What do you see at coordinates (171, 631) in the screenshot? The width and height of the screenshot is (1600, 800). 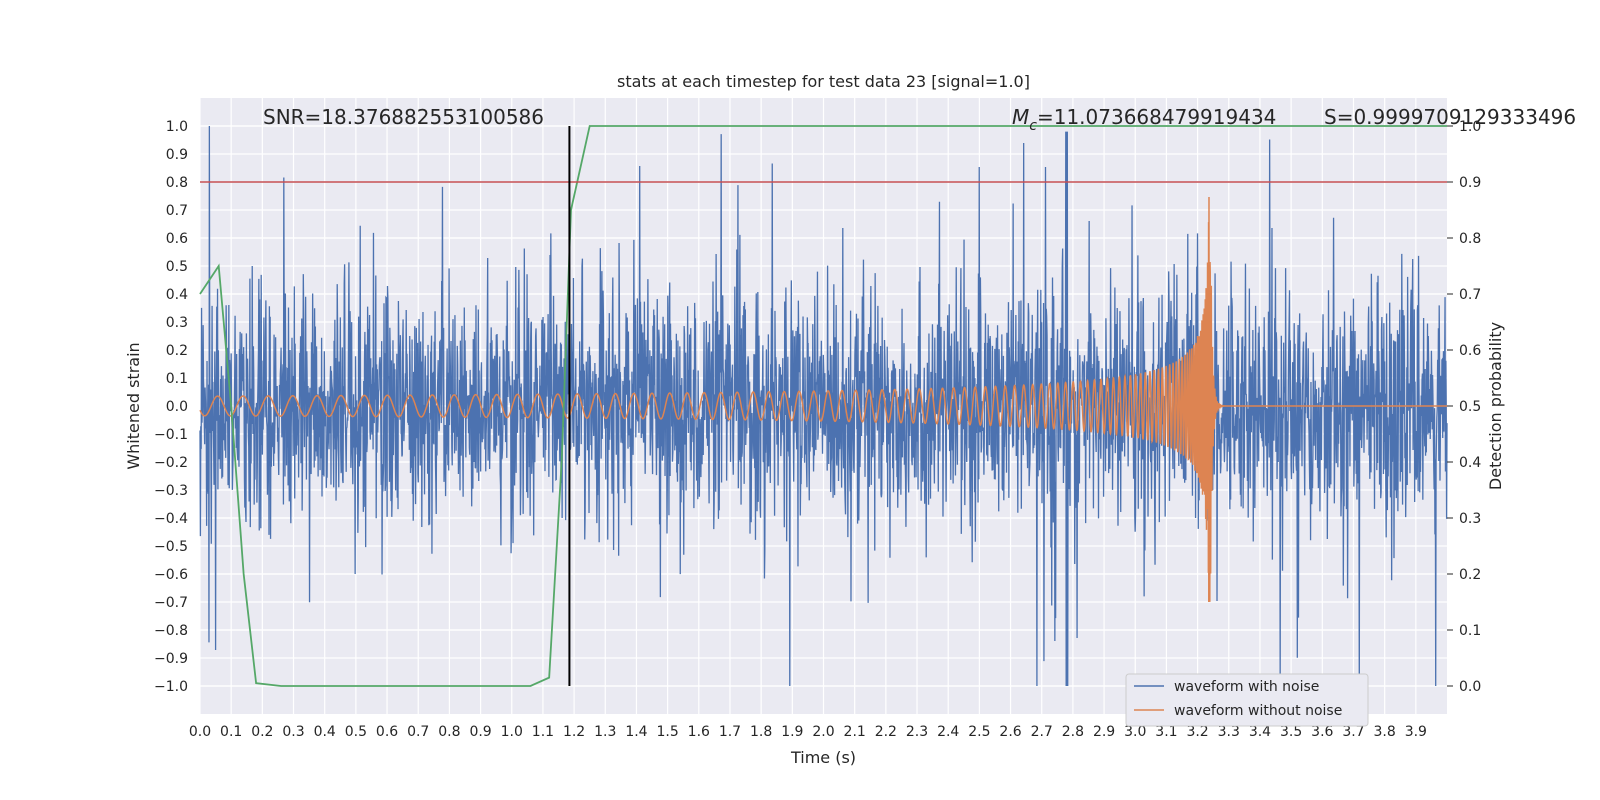 I see `y-tick-label: −0.8` at bounding box center [171, 631].